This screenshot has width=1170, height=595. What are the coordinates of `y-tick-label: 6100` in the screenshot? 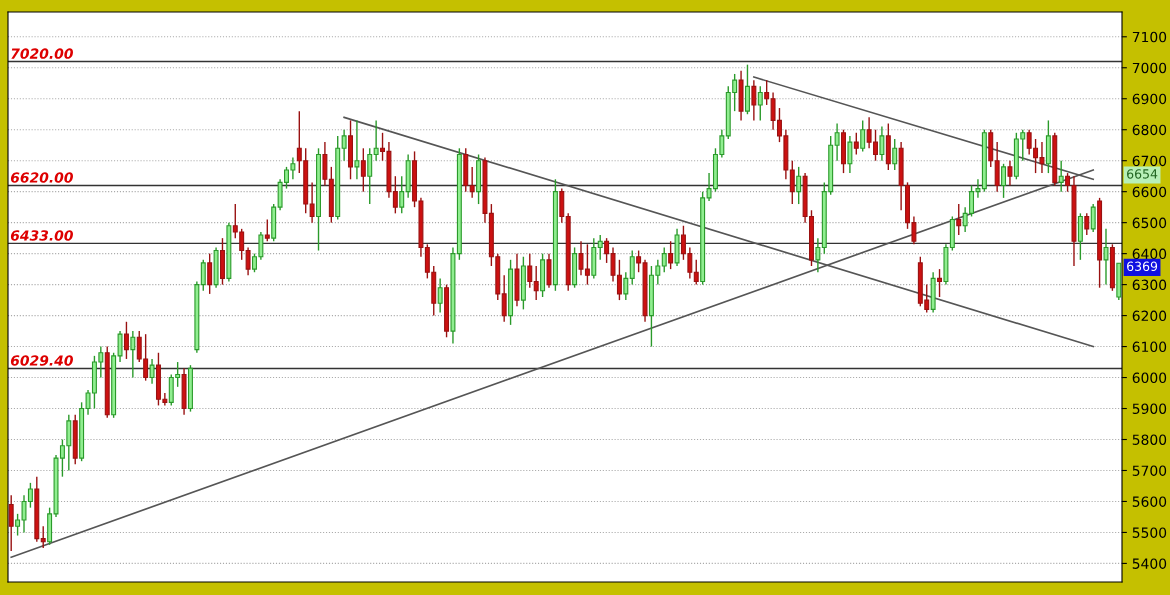 It's located at (1149, 347).